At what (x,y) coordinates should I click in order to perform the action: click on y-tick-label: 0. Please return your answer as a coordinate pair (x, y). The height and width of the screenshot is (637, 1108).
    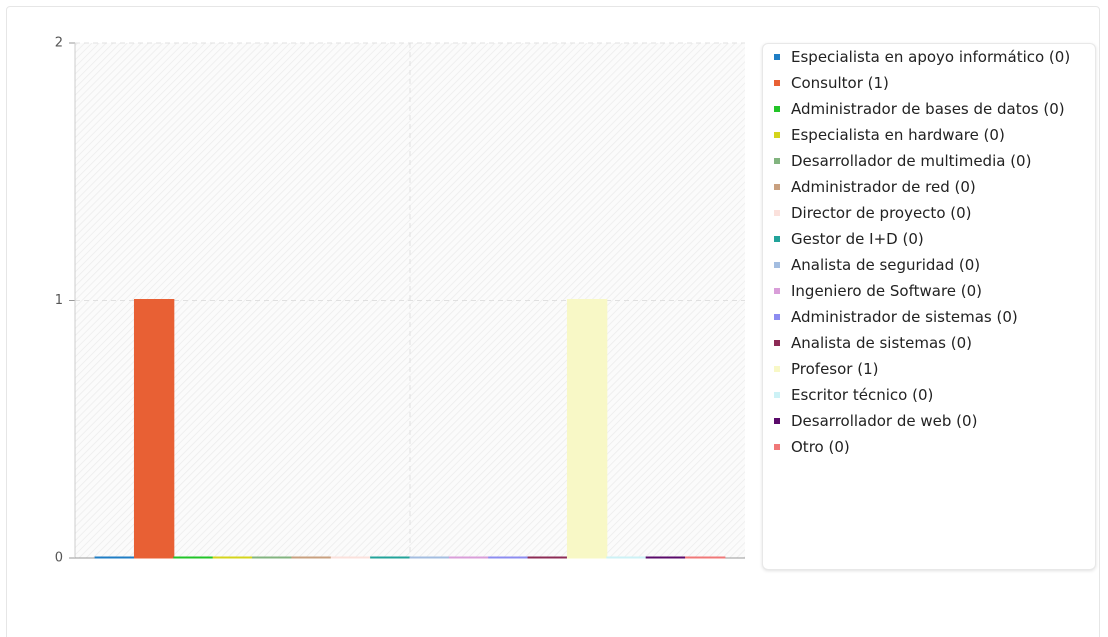
    Looking at the image, I should click on (59, 558).